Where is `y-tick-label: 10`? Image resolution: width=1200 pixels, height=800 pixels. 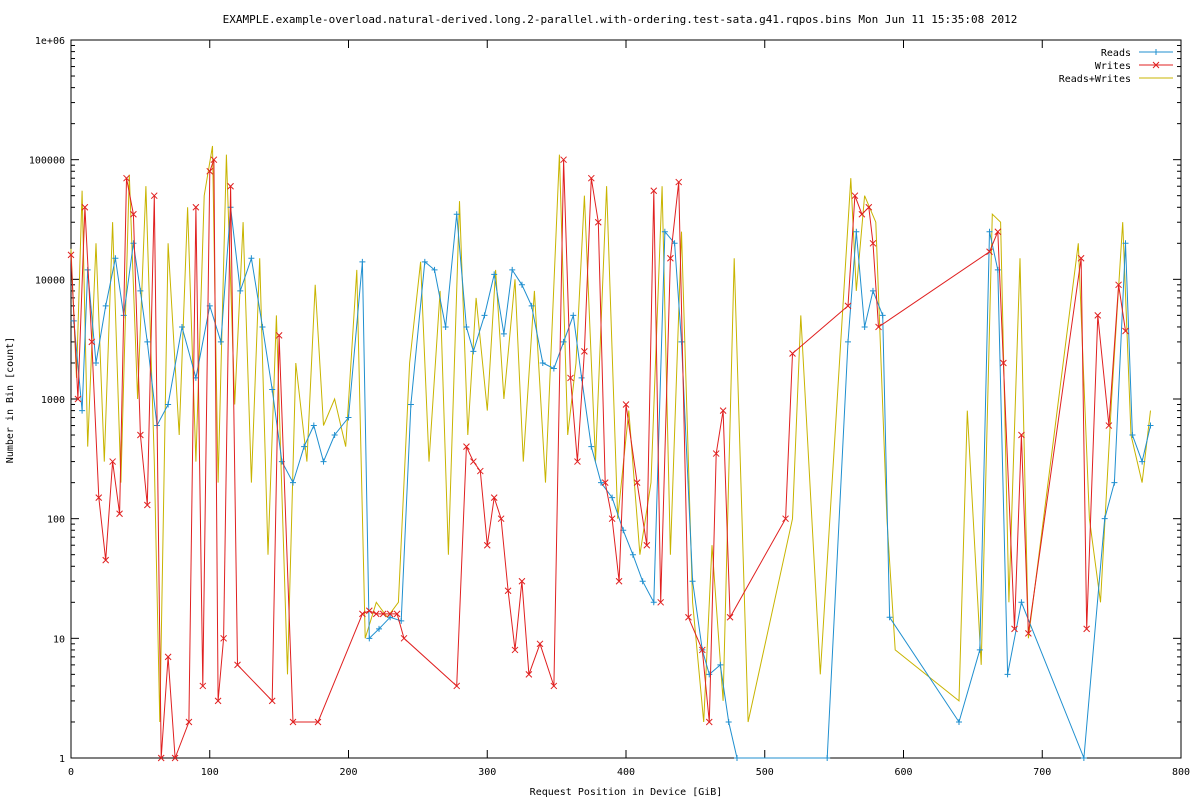 y-tick-label: 10 is located at coordinates (59, 639).